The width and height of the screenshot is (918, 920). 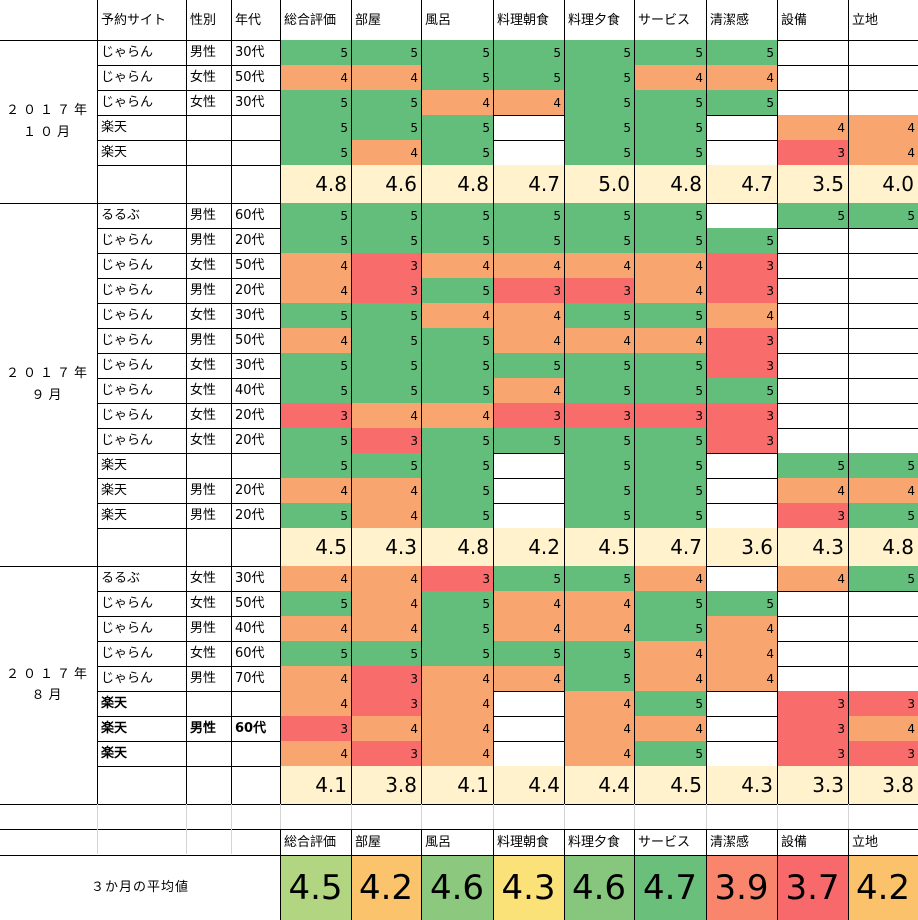 What do you see at coordinates (741, 888) in the screenshot?
I see `summary-cleanliness: 3.9` at bounding box center [741, 888].